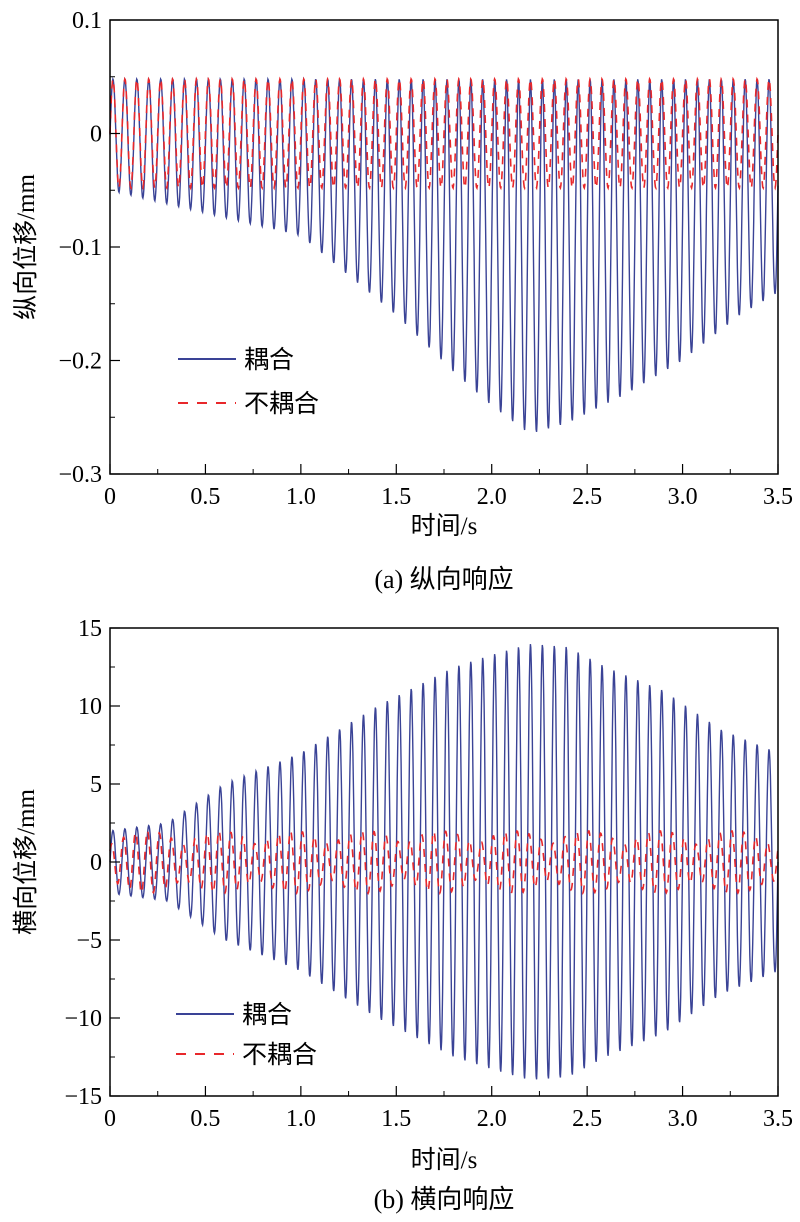 This screenshot has width=800, height=1222. What do you see at coordinates (110, 1119) in the screenshot?
I see `chart-b-x-tick-label: 0` at bounding box center [110, 1119].